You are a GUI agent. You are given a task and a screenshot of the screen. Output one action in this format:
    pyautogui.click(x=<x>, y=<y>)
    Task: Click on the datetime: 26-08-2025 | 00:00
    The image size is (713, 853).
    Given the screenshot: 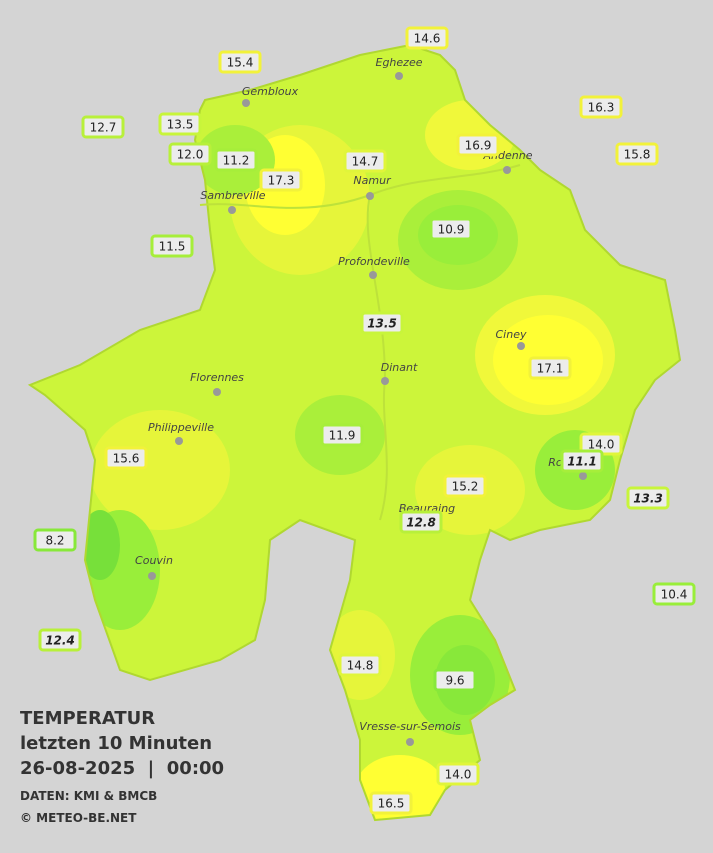 What is the action you would take?
    pyautogui.click(x=122, y=768)
    